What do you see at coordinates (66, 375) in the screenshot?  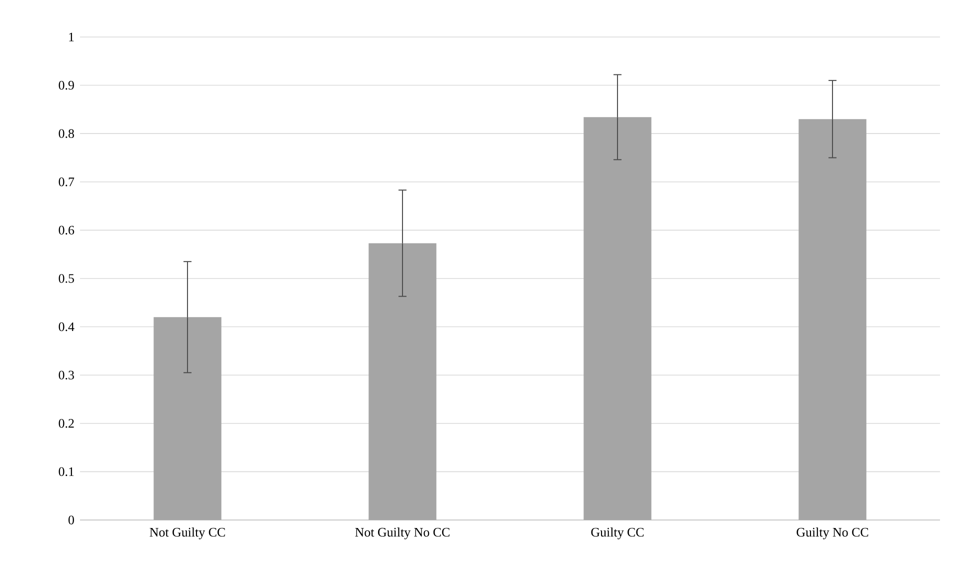 I see `y-tick-label: 0.3` at bounding box center [66, 375].